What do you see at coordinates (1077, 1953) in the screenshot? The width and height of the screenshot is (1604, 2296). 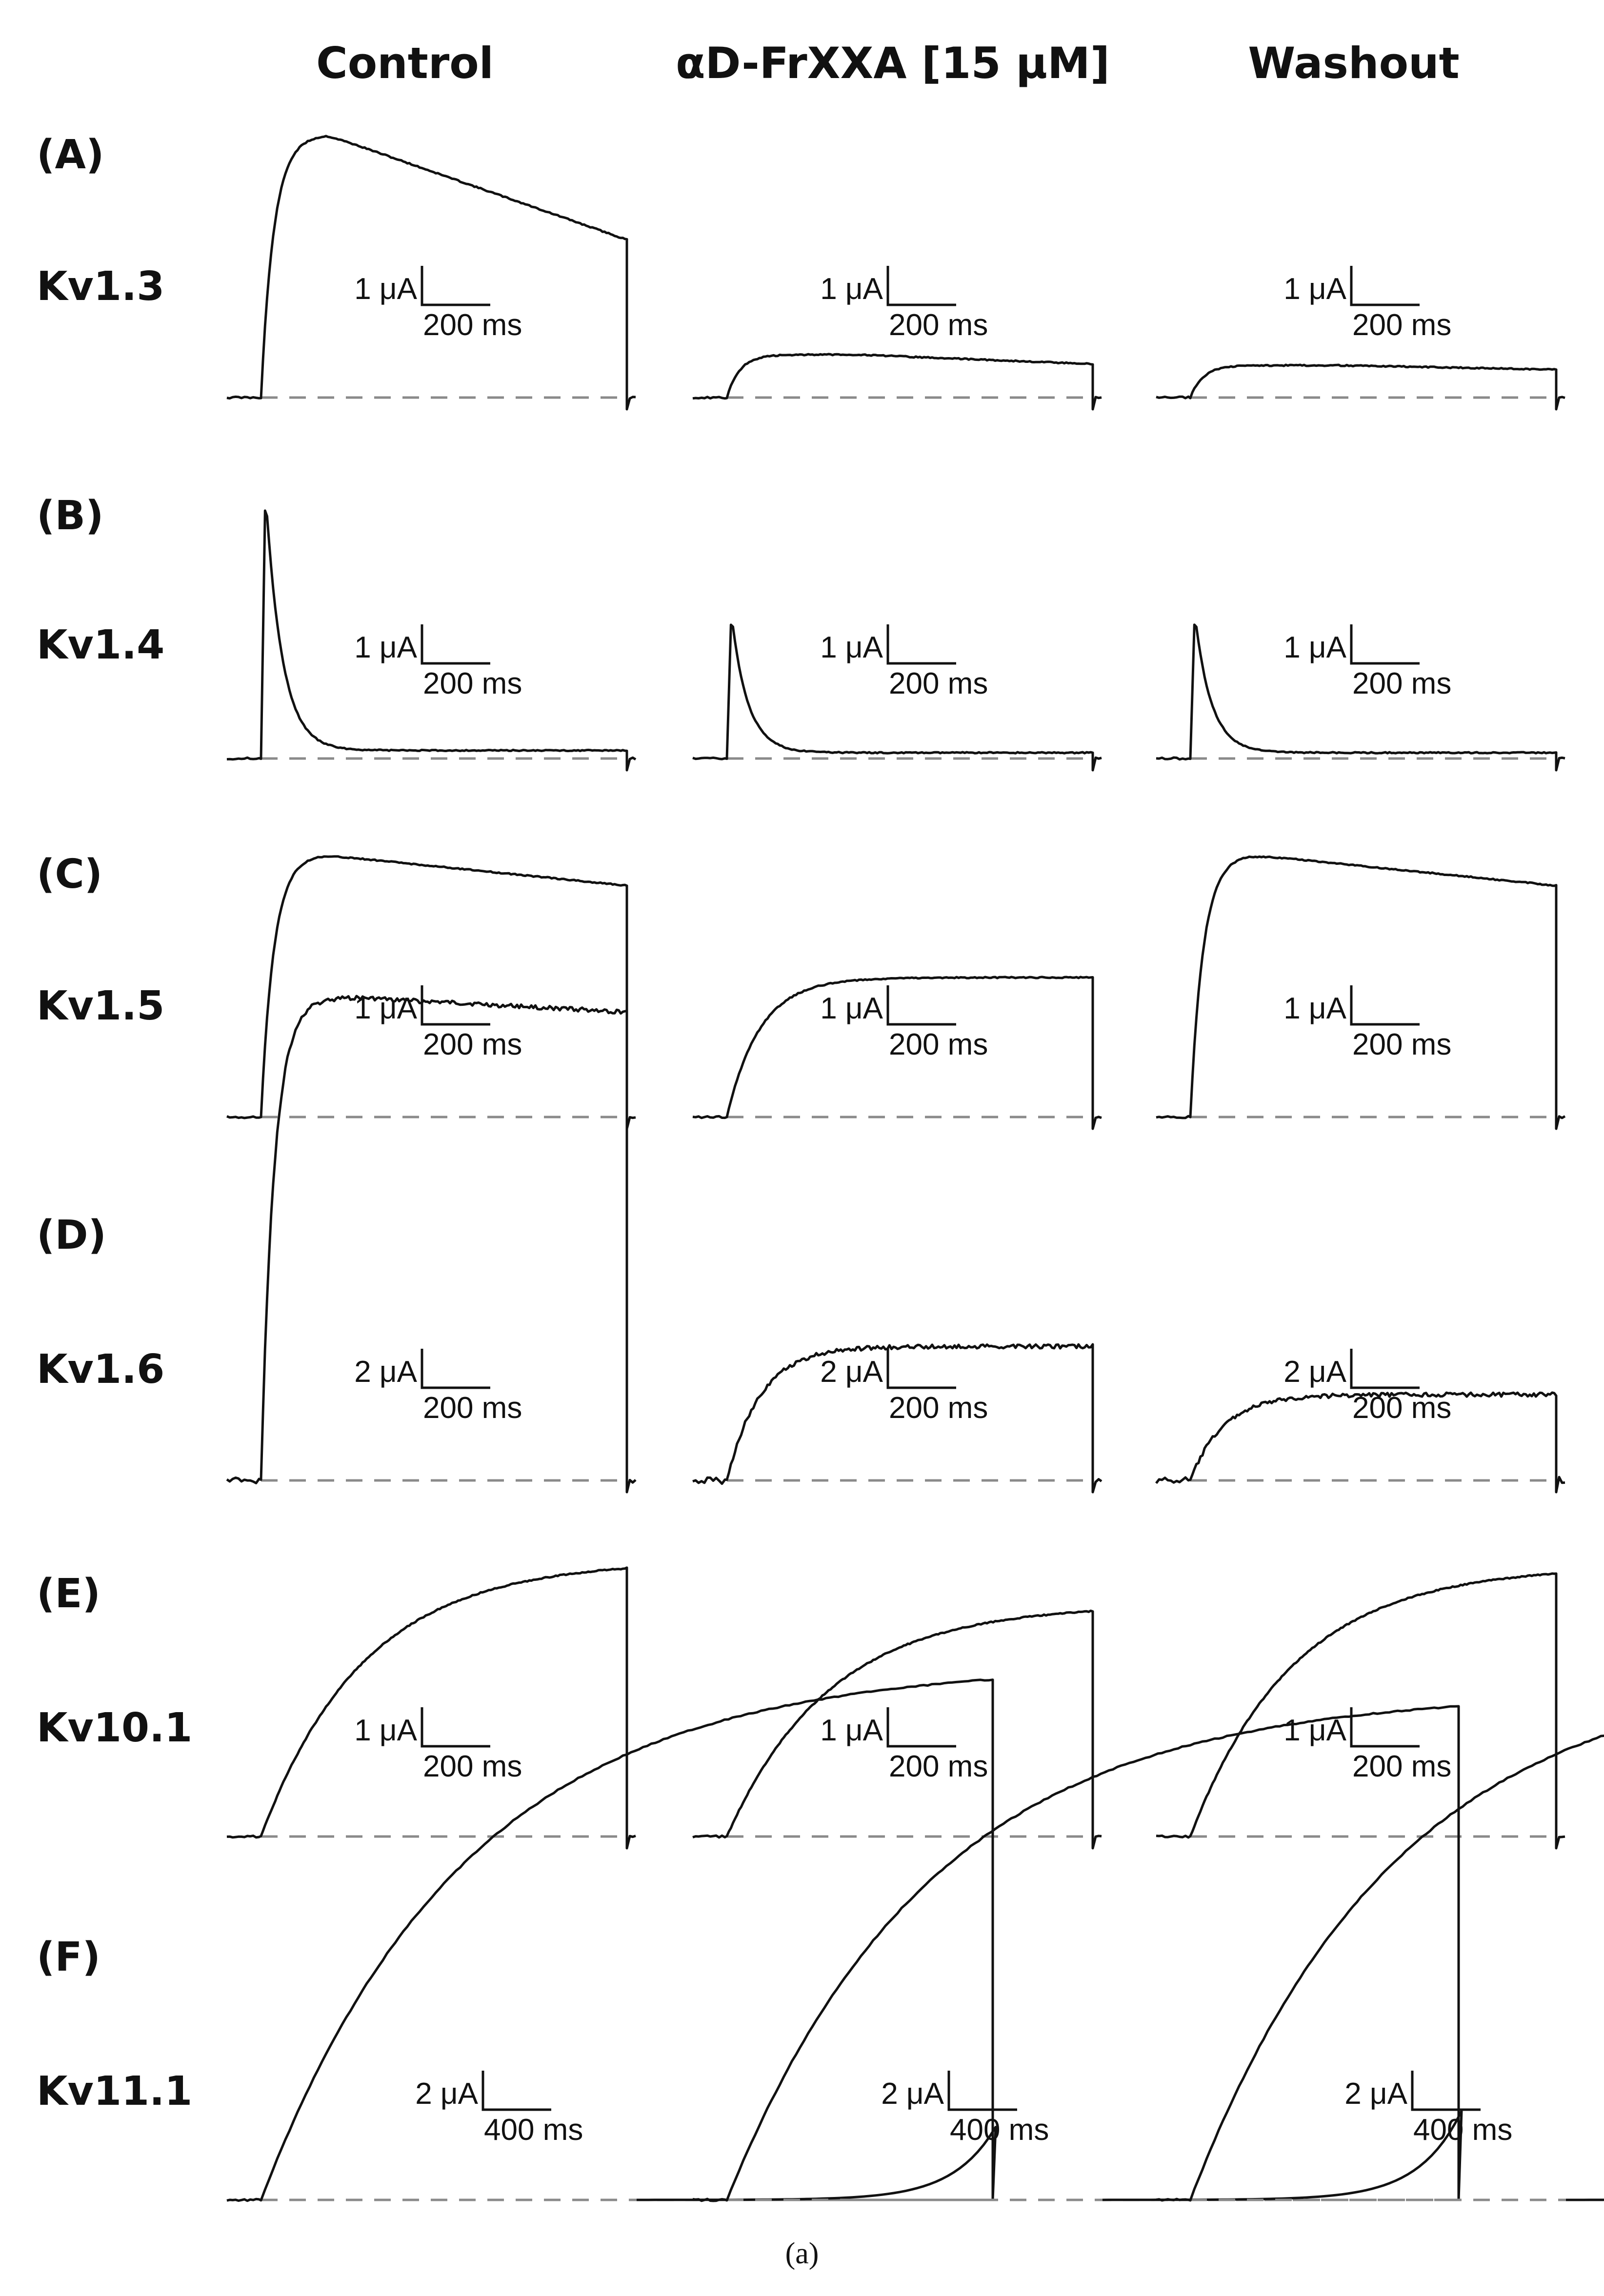 I see `current-trace-kv11-1-d-frxxa-15-m` at bounding box center [1077, 1953].